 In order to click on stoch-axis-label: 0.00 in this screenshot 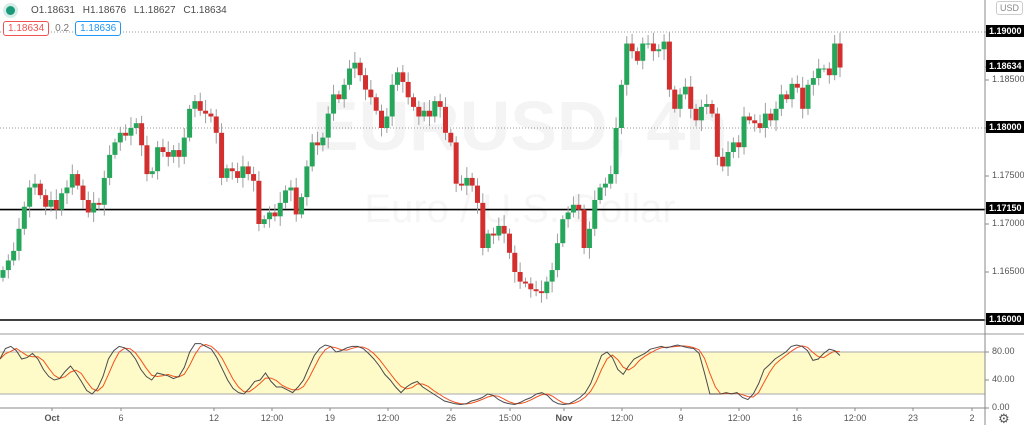, I will do `click(1001, 407)`.